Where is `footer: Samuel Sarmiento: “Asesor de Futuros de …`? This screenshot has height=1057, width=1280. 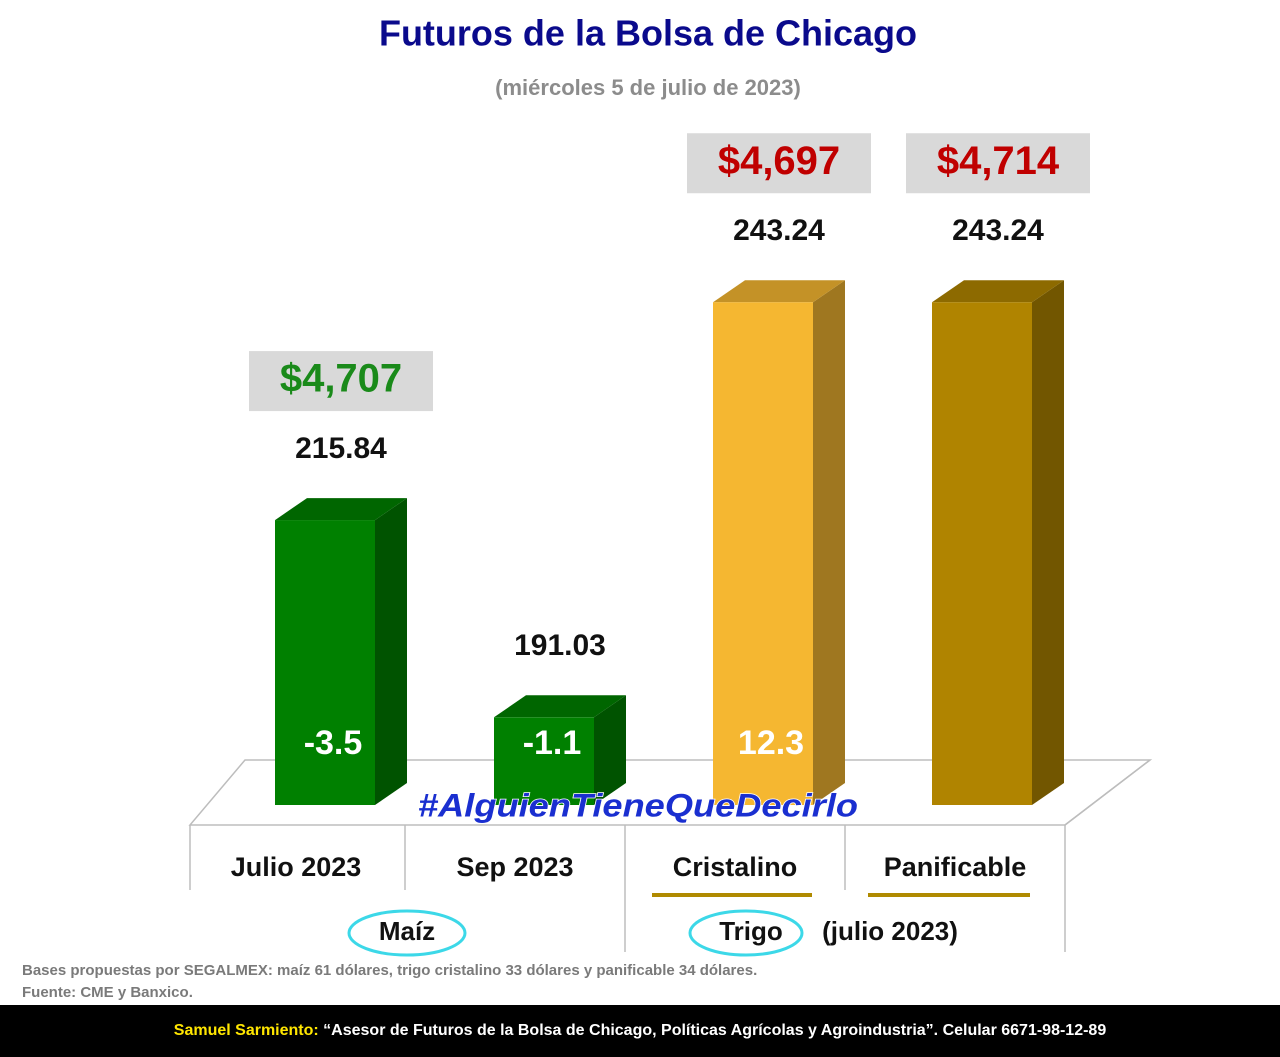
footer: Samuel Sarmiento: “Asesor de Futuros de … is located at coordinates (640, 1030).